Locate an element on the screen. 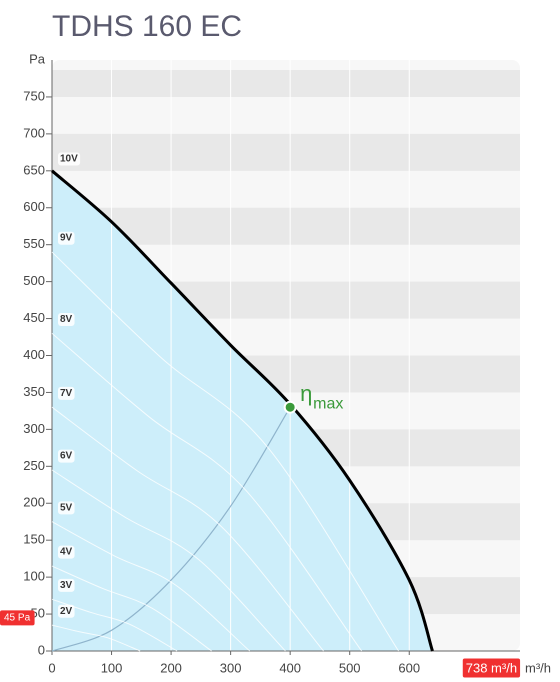 This screenshot has width=560, height=682. curve-label: 3V is located at coordinates (66, 585).